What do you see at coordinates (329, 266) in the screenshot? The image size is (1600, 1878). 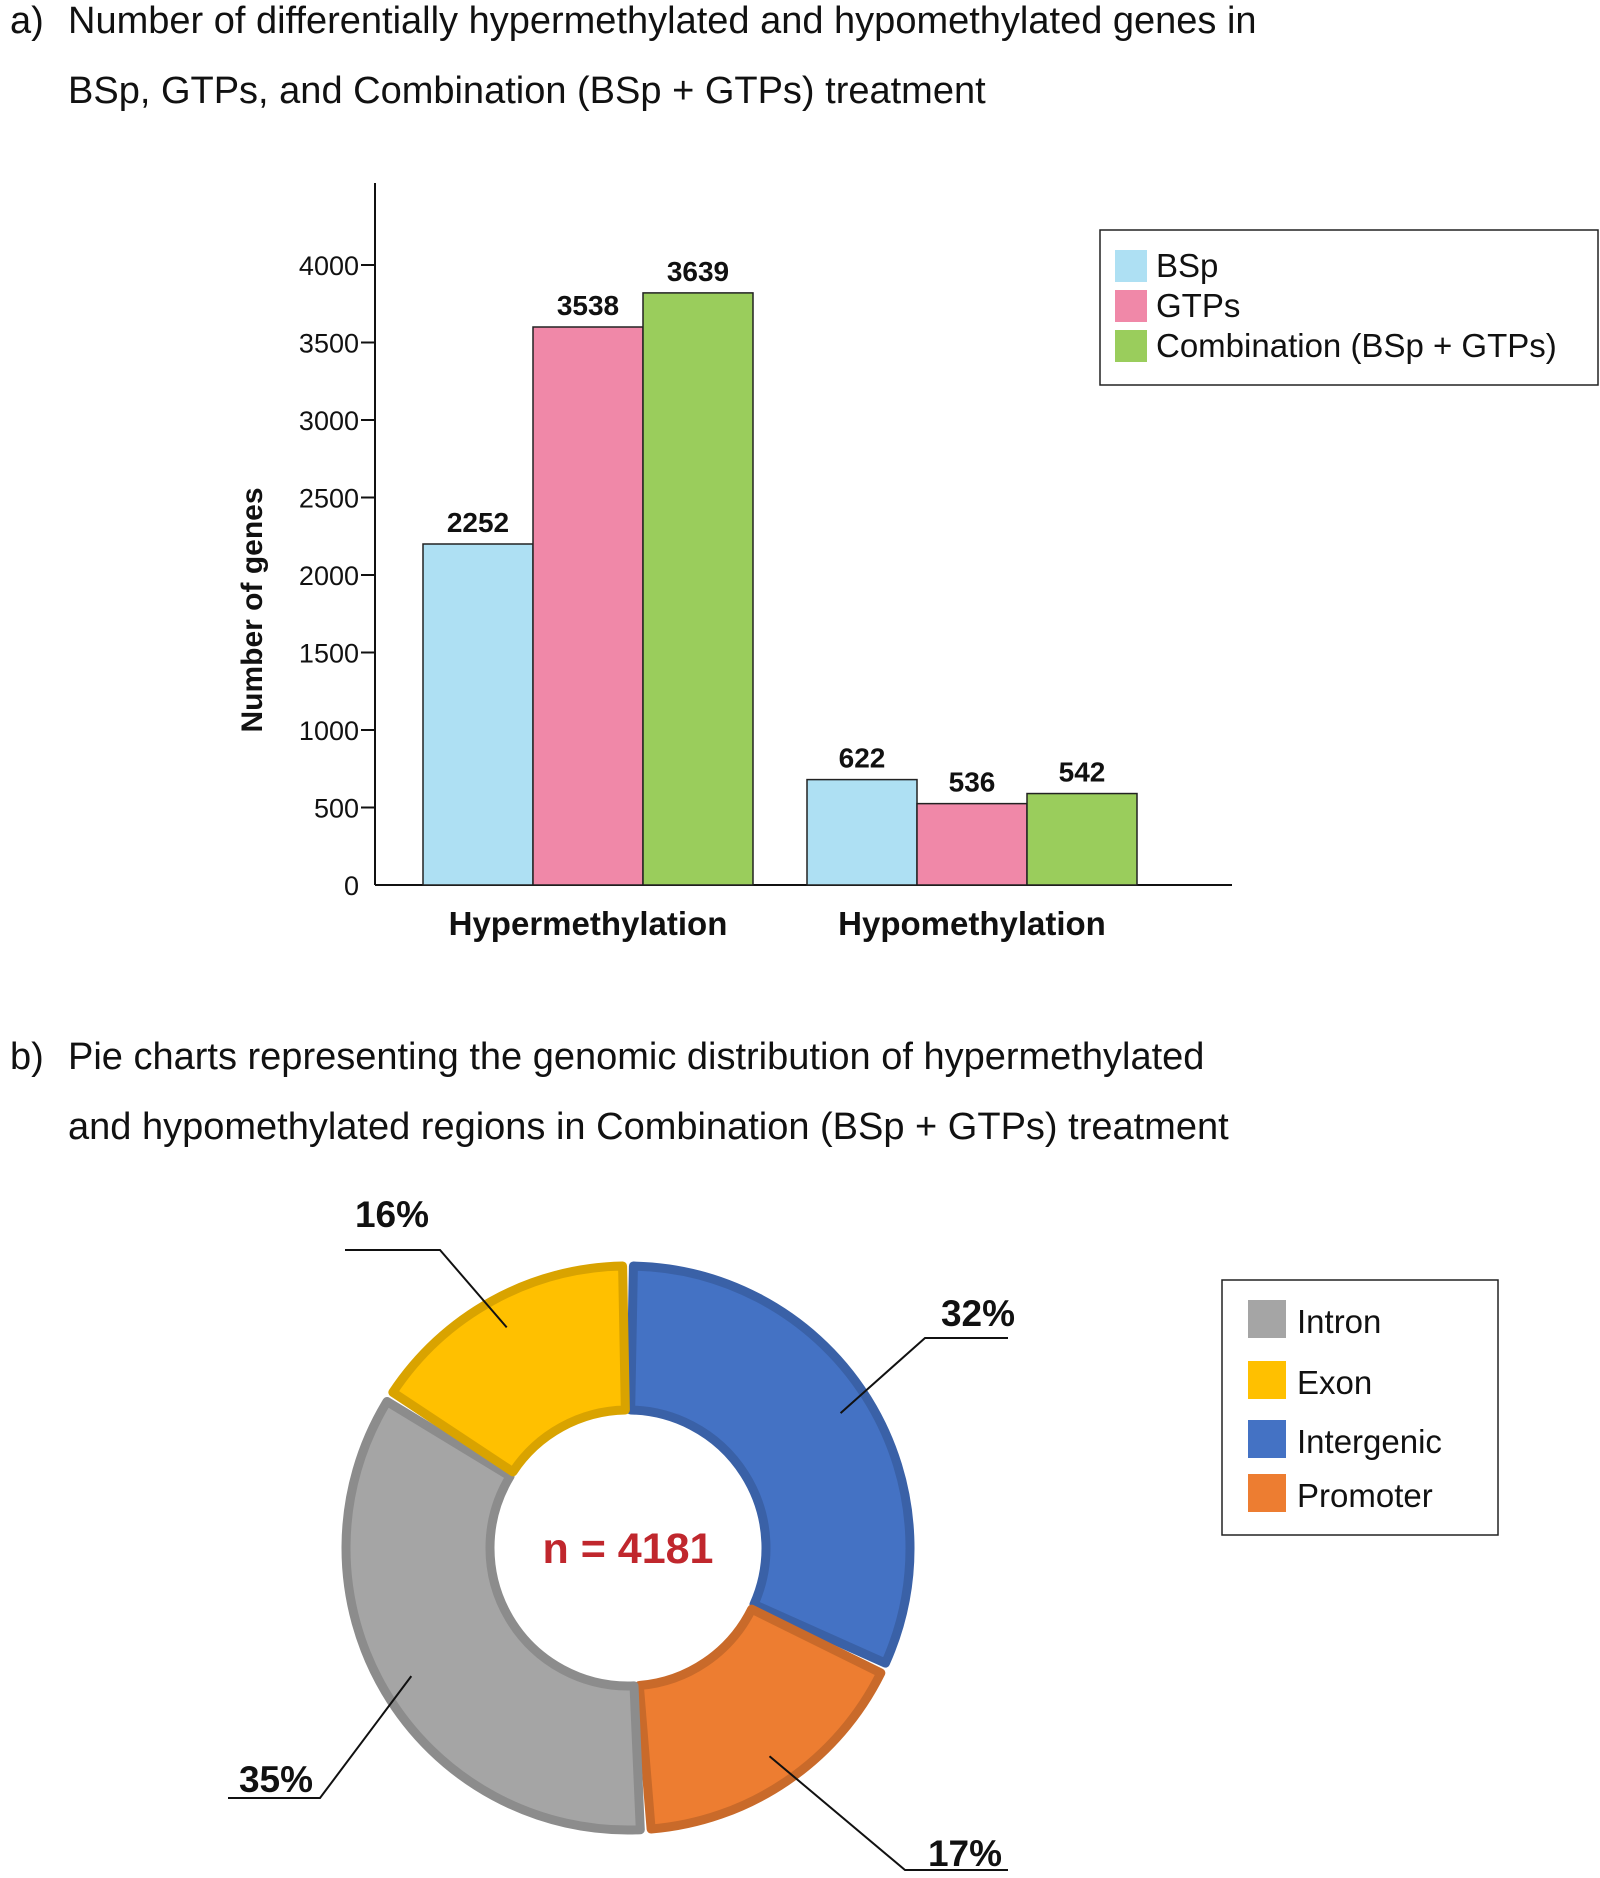 I see `y-tick-label: 4000` at bounding box center [329, 266].